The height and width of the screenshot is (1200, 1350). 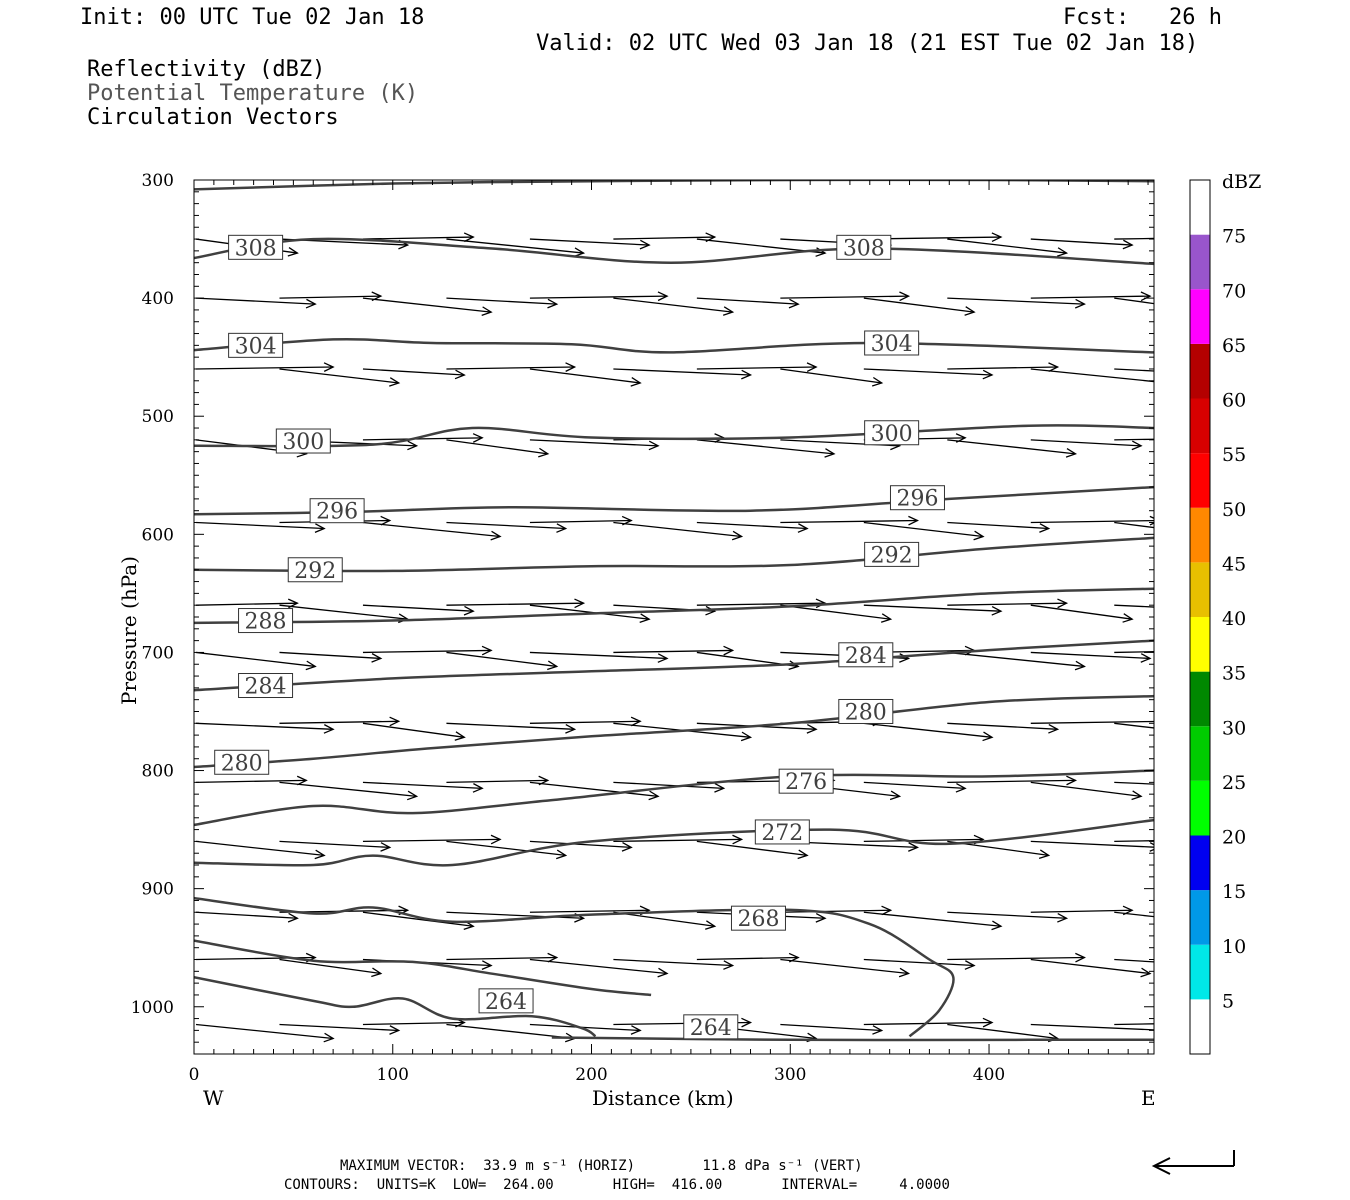 What do you see at coordinates (1234, 401) in the screenshot?
I see `colorbar-label: 60` at bounding box center [1234, 401].